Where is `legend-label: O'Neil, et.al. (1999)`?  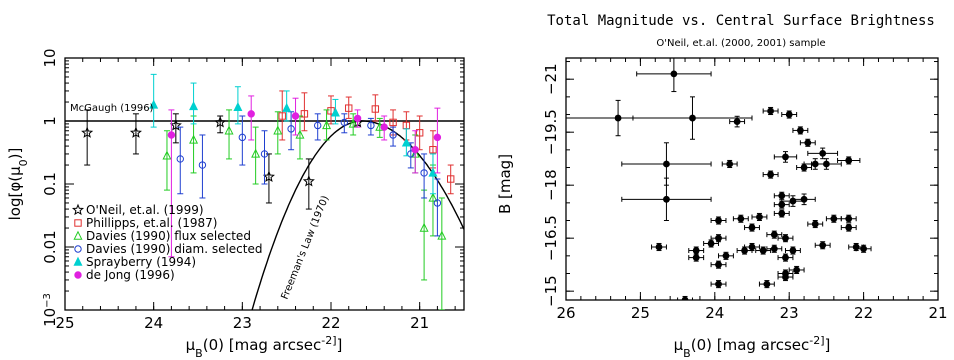
legend-label: O'Neil, et.al. (1999) is located at coordinates (145, 210).